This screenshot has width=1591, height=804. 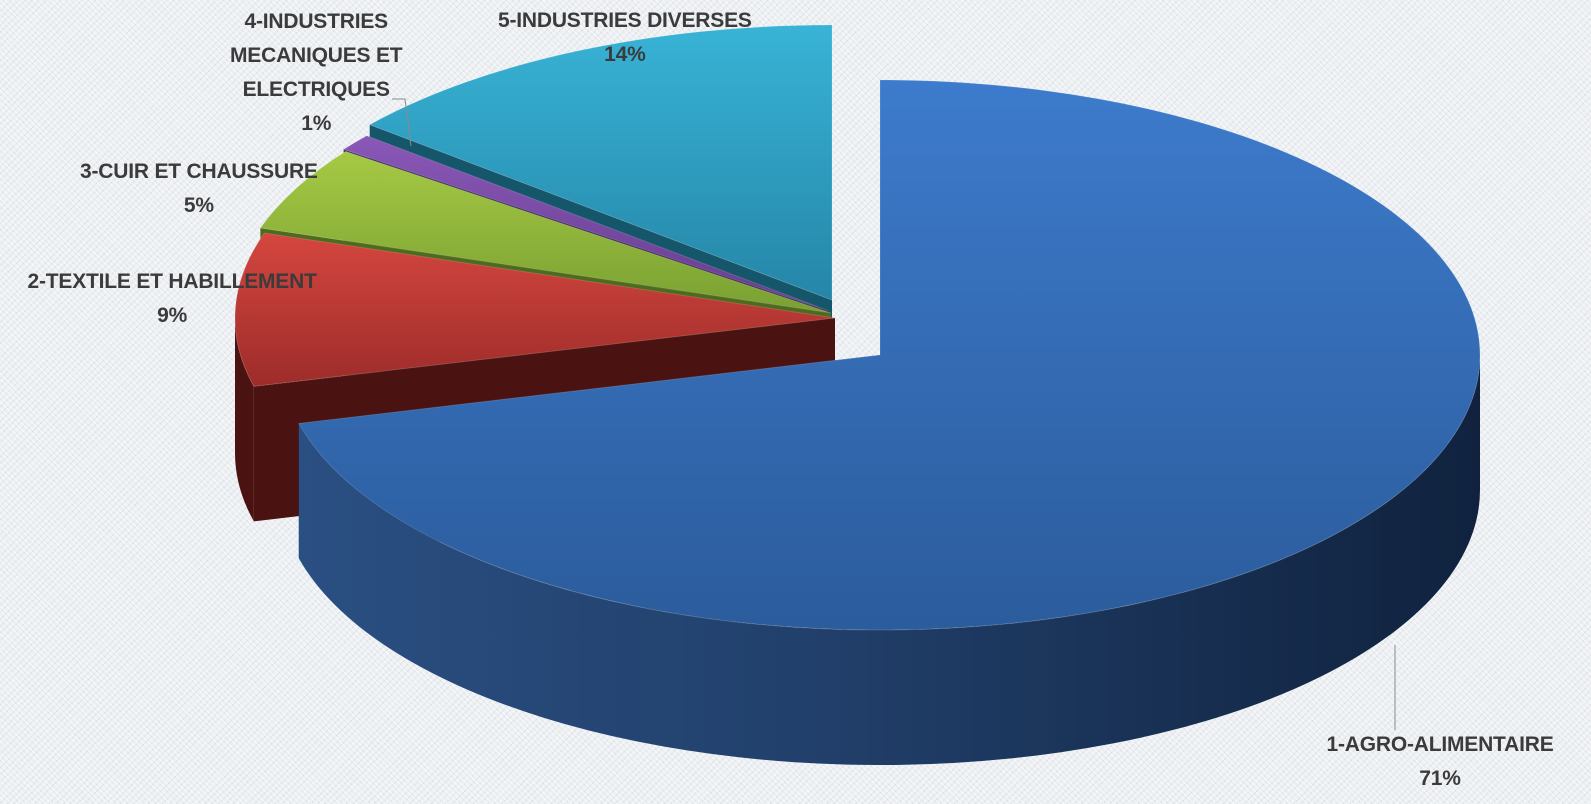 I want to click on data-label-percent: 1%, so click(x=316, y=123).